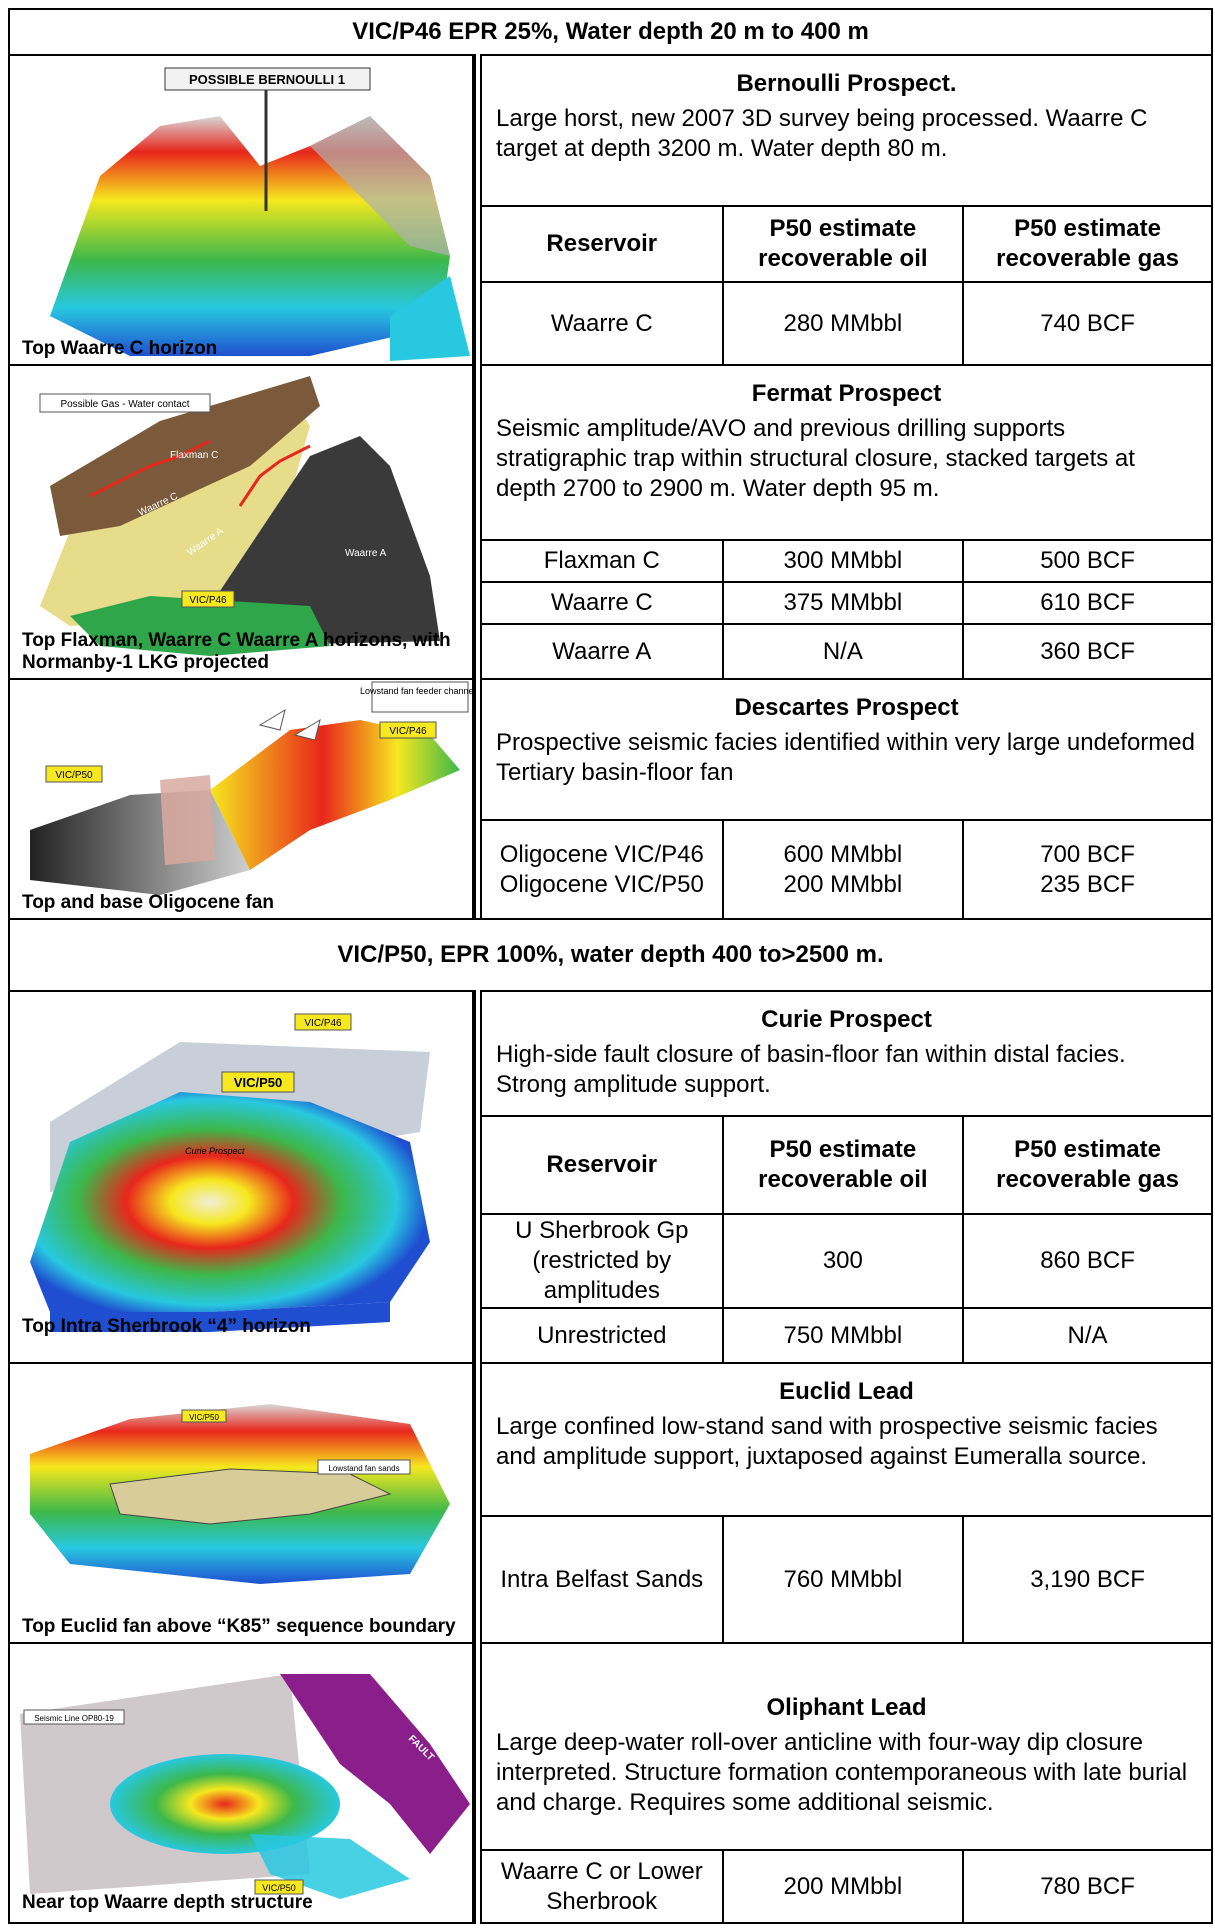 This screenshot has height=1930, width=1215. Describe the element at coordinates (843, 1261) in the screenshot. I see `oil-cell: 300` at that location.